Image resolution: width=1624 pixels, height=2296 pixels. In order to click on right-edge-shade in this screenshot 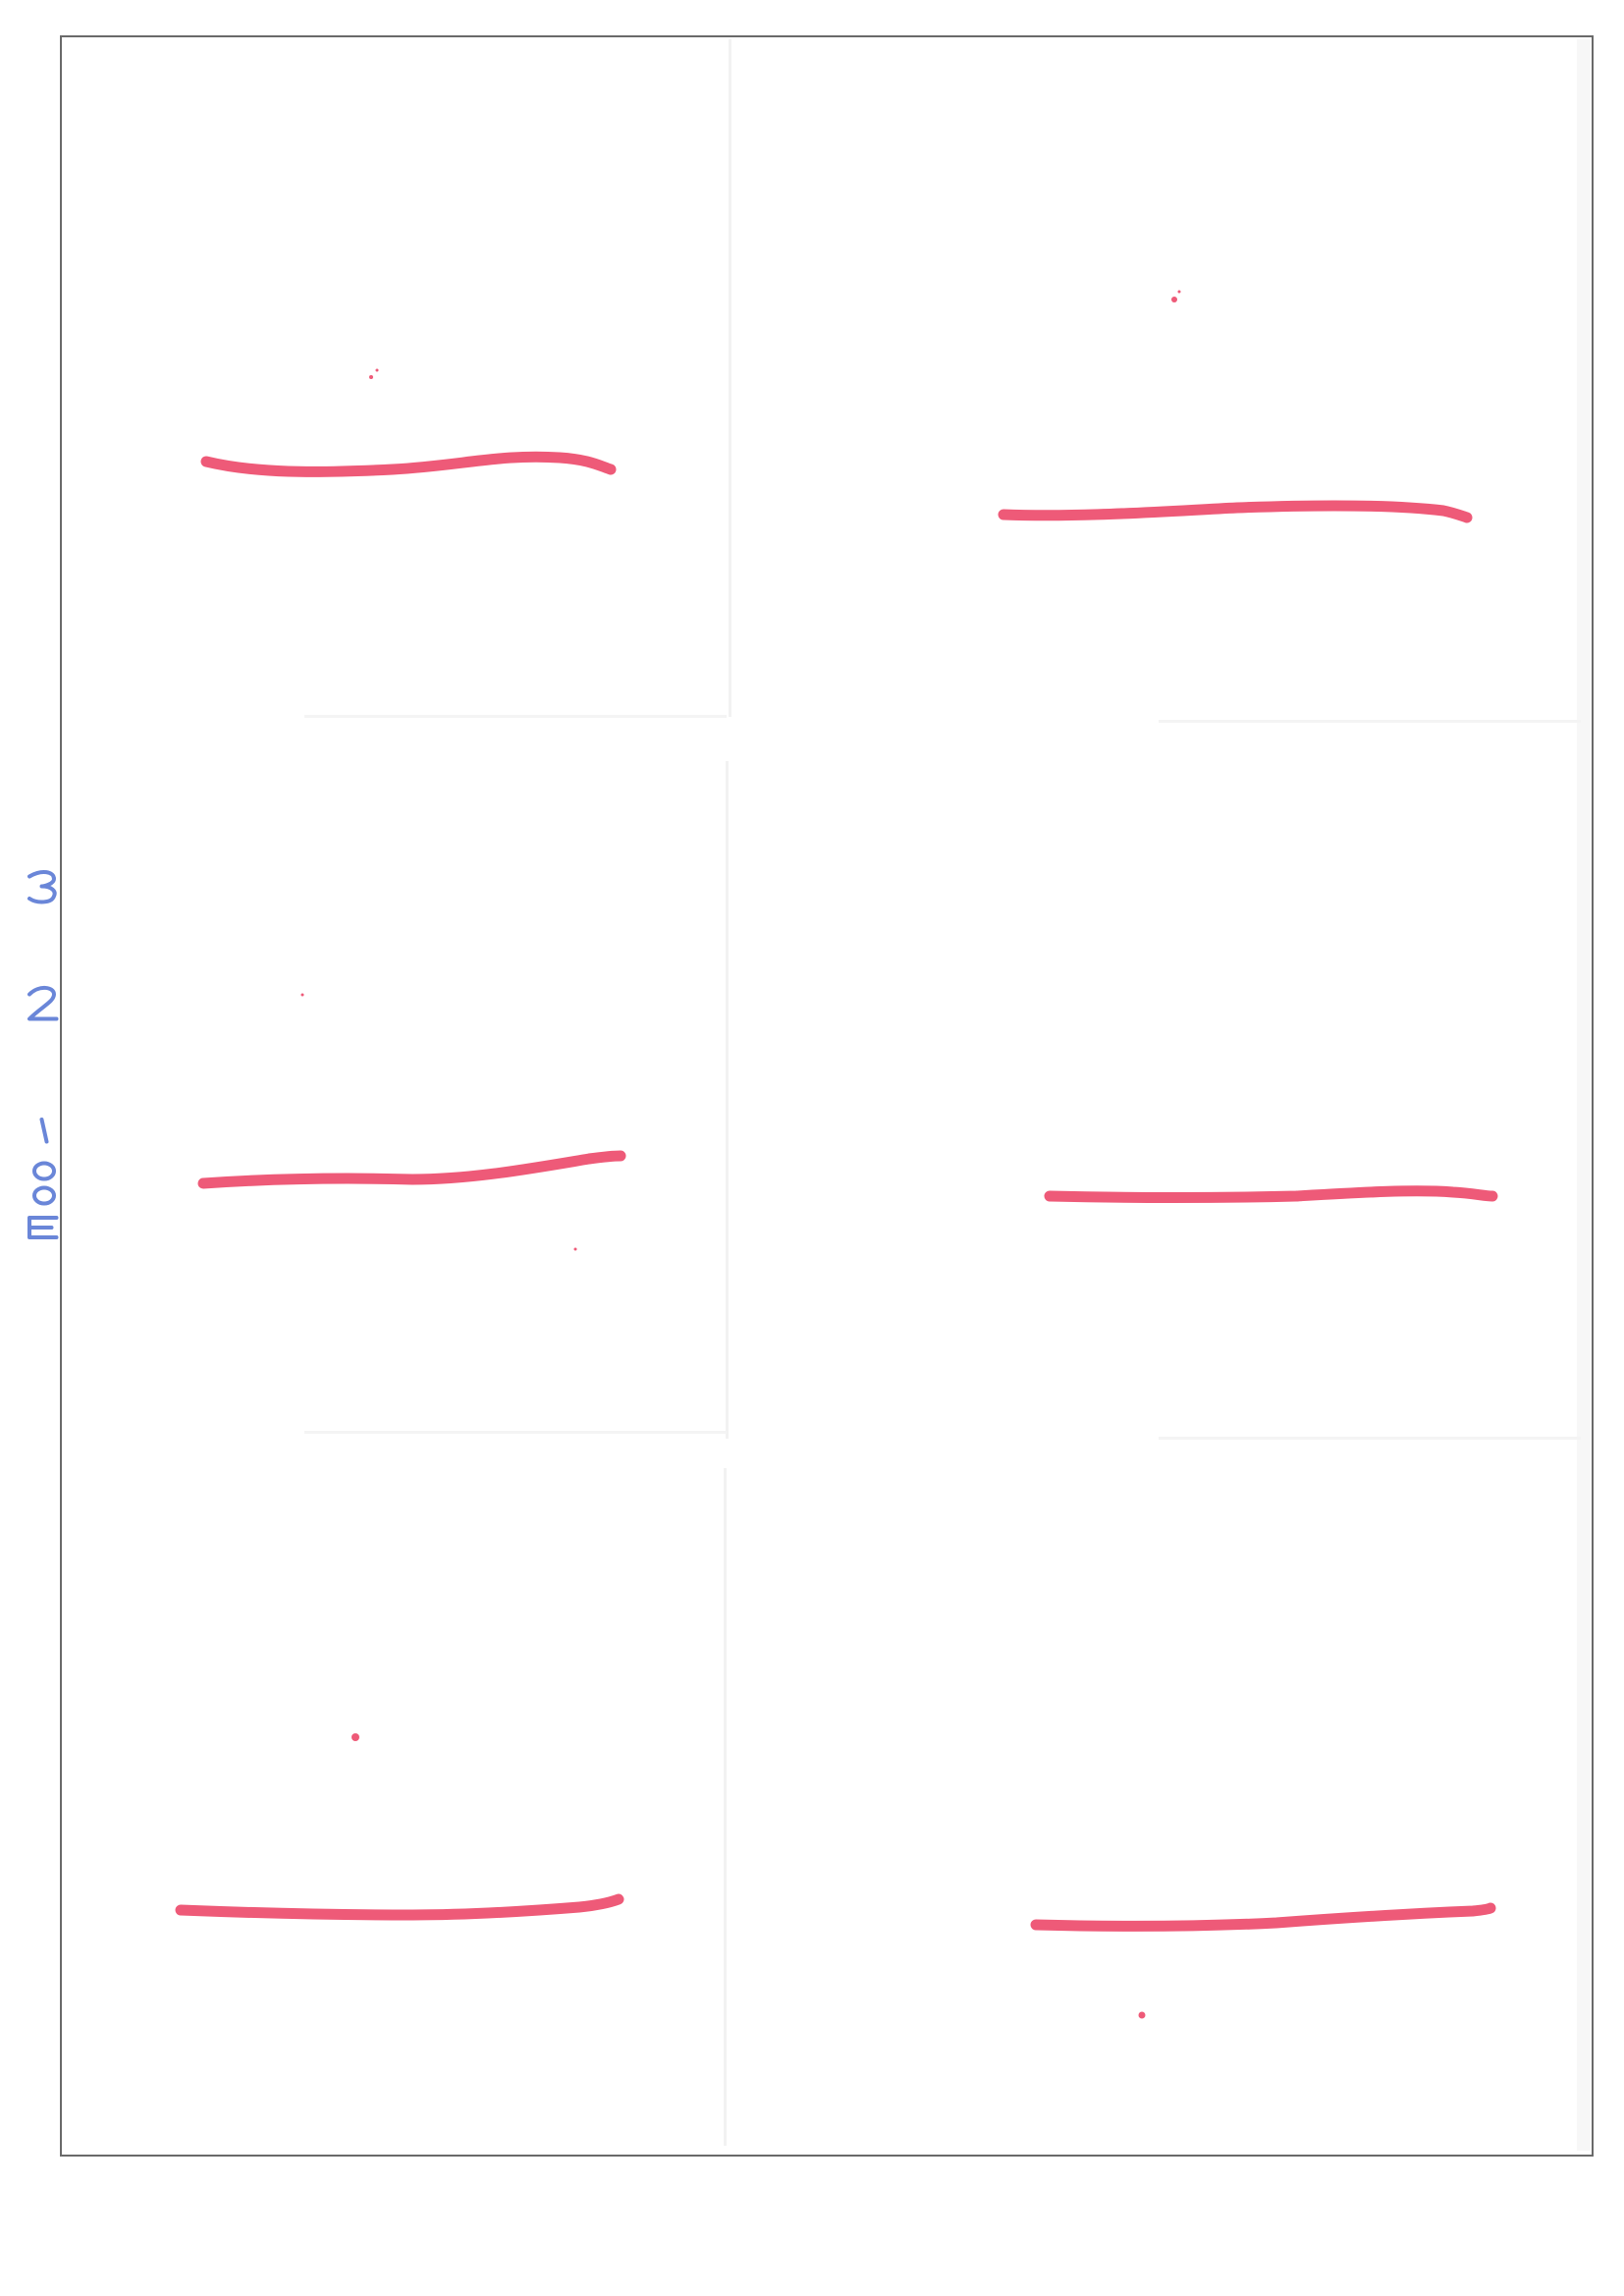, I will do `click(1584, 1095)`.